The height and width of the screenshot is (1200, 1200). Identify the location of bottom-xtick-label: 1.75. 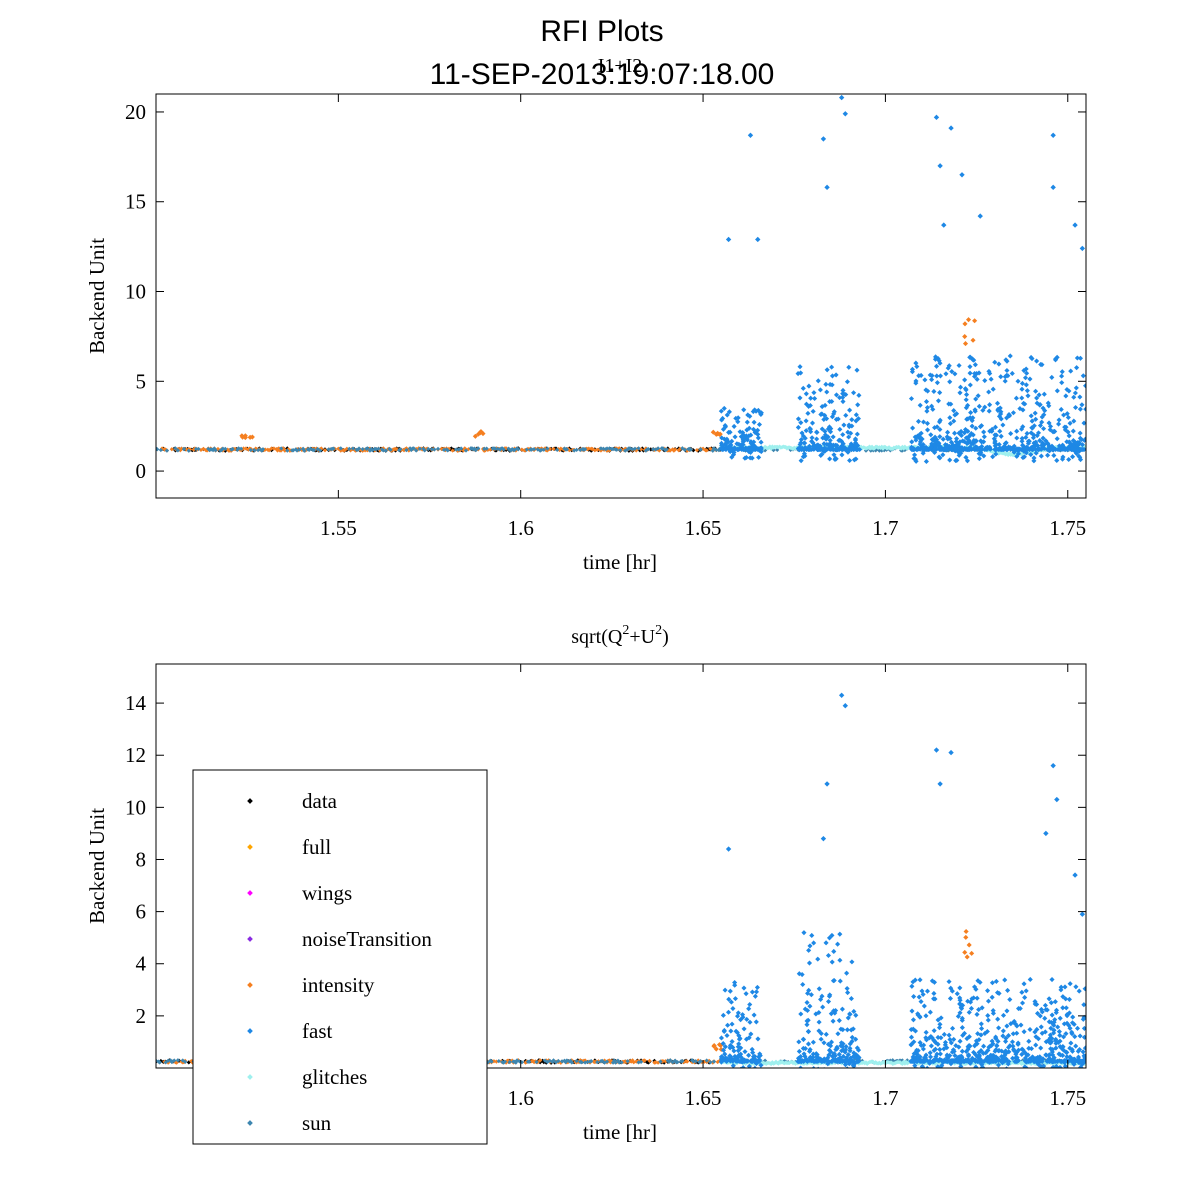
(1067, 1098).